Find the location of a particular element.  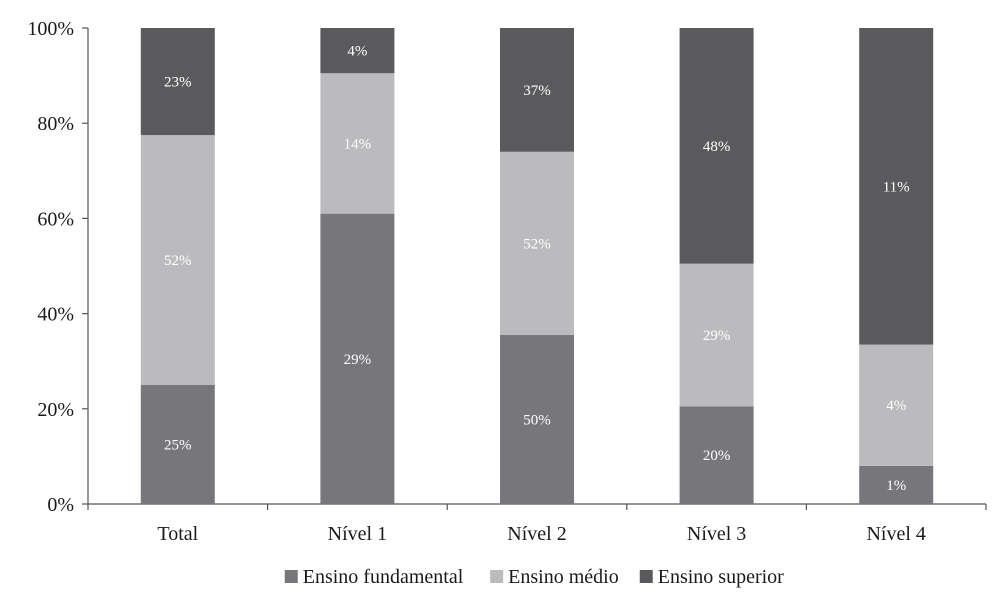

x-category-label: Nível 2 is located at coordinates (536, 534).